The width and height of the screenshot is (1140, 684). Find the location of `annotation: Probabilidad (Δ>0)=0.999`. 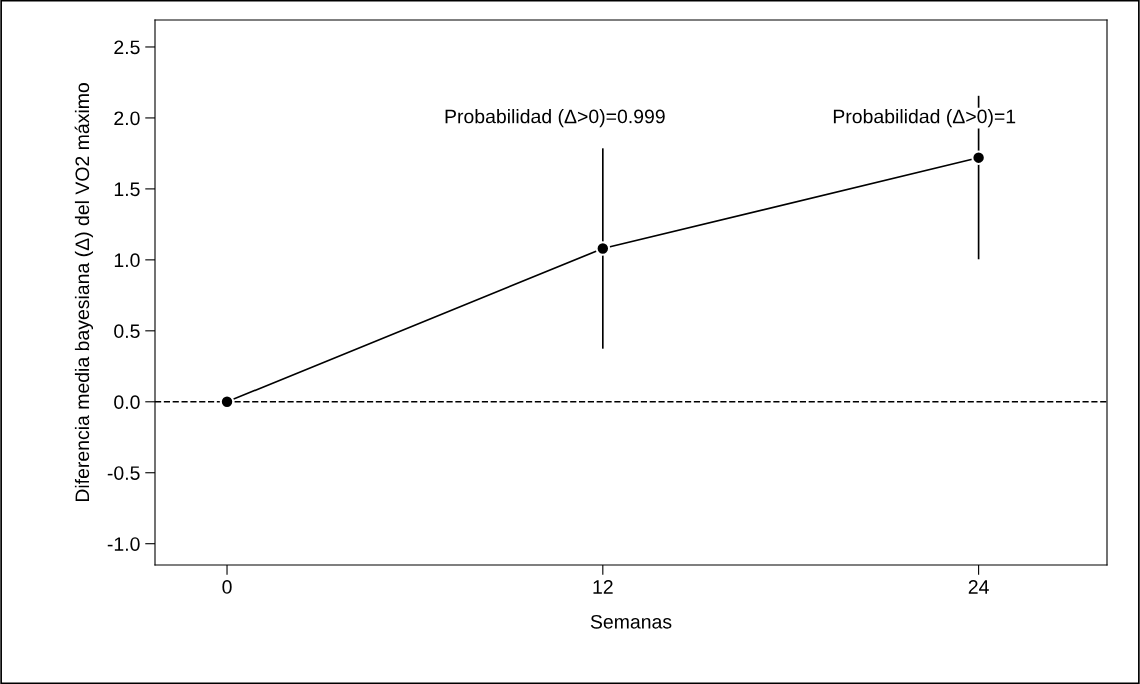

annotation: Probabilidad (Δ>0)=0.999 is located at coordinates (555, 118).